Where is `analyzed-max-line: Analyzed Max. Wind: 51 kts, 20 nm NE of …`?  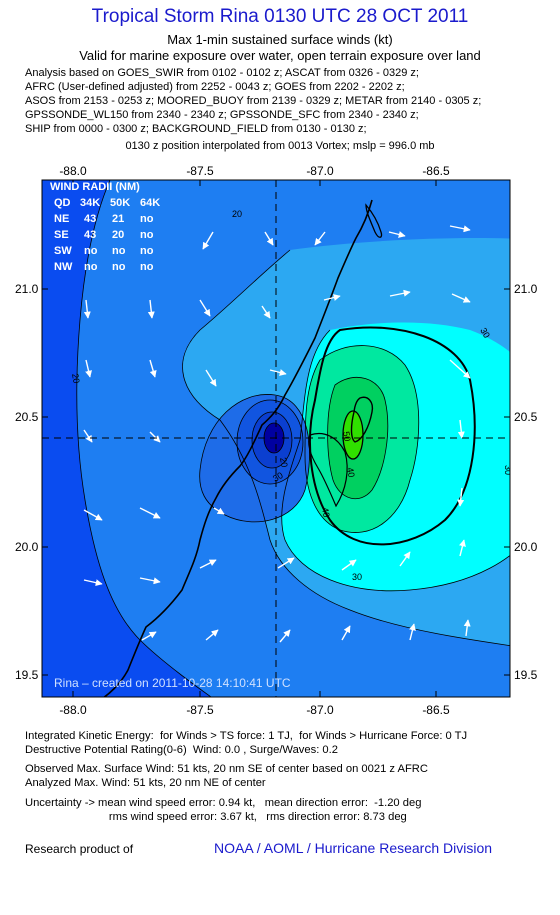 analyzed-max-line: Analyzed Max. Wind: 51 kts, 20 nm NE of … is located at coordinates (145, 783).